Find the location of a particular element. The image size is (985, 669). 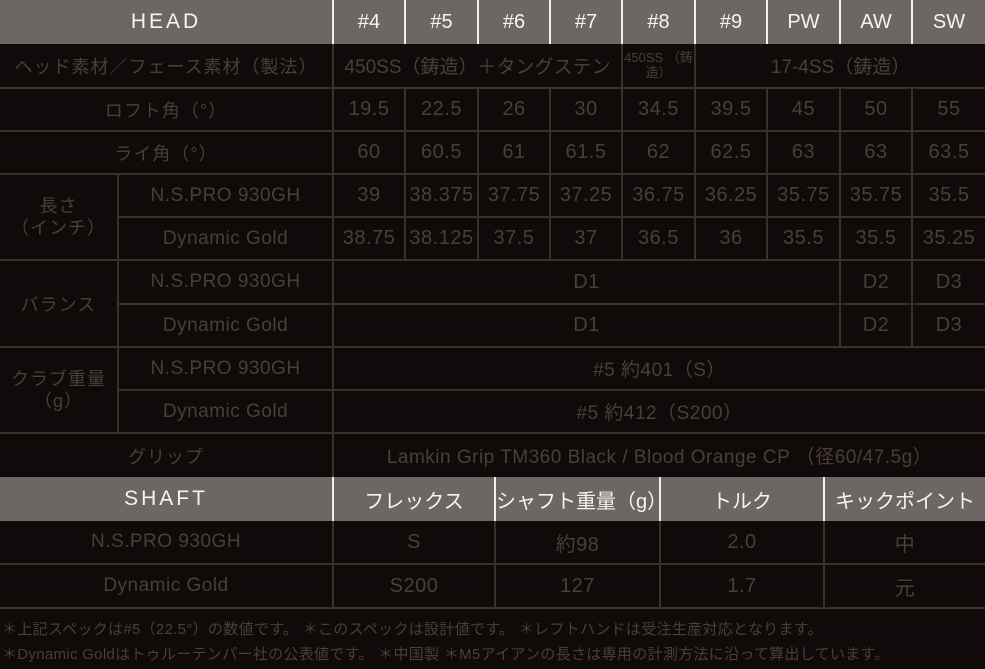

shaft-weight-col-header: シャフト重量（g） is located at coordinates (577, 499).